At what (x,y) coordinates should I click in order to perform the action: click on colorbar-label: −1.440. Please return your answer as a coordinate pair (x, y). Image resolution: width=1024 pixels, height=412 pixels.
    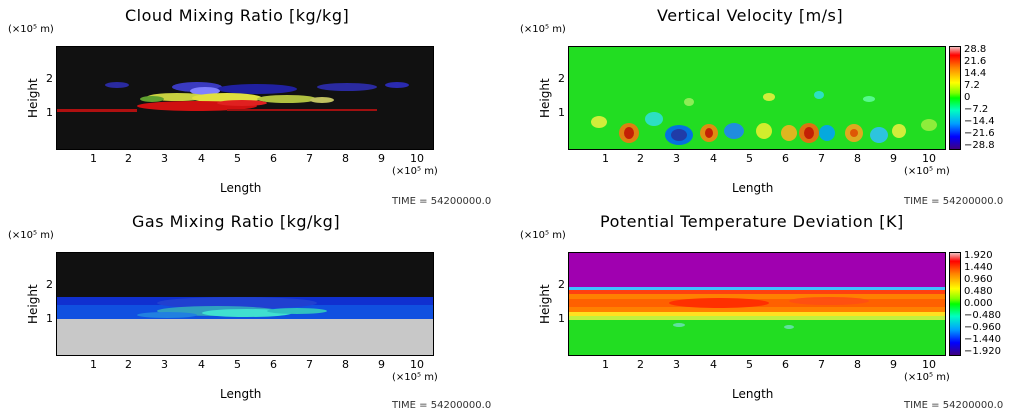
    Looking at the image, I should click on (983, 339).